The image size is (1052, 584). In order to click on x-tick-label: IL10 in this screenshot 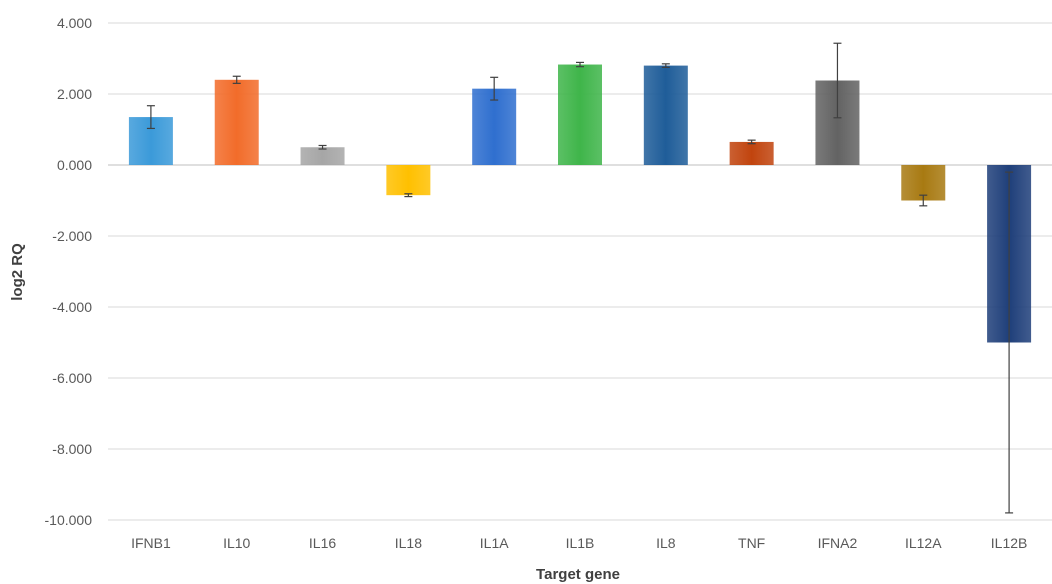, I will do `click(236, 543)`.